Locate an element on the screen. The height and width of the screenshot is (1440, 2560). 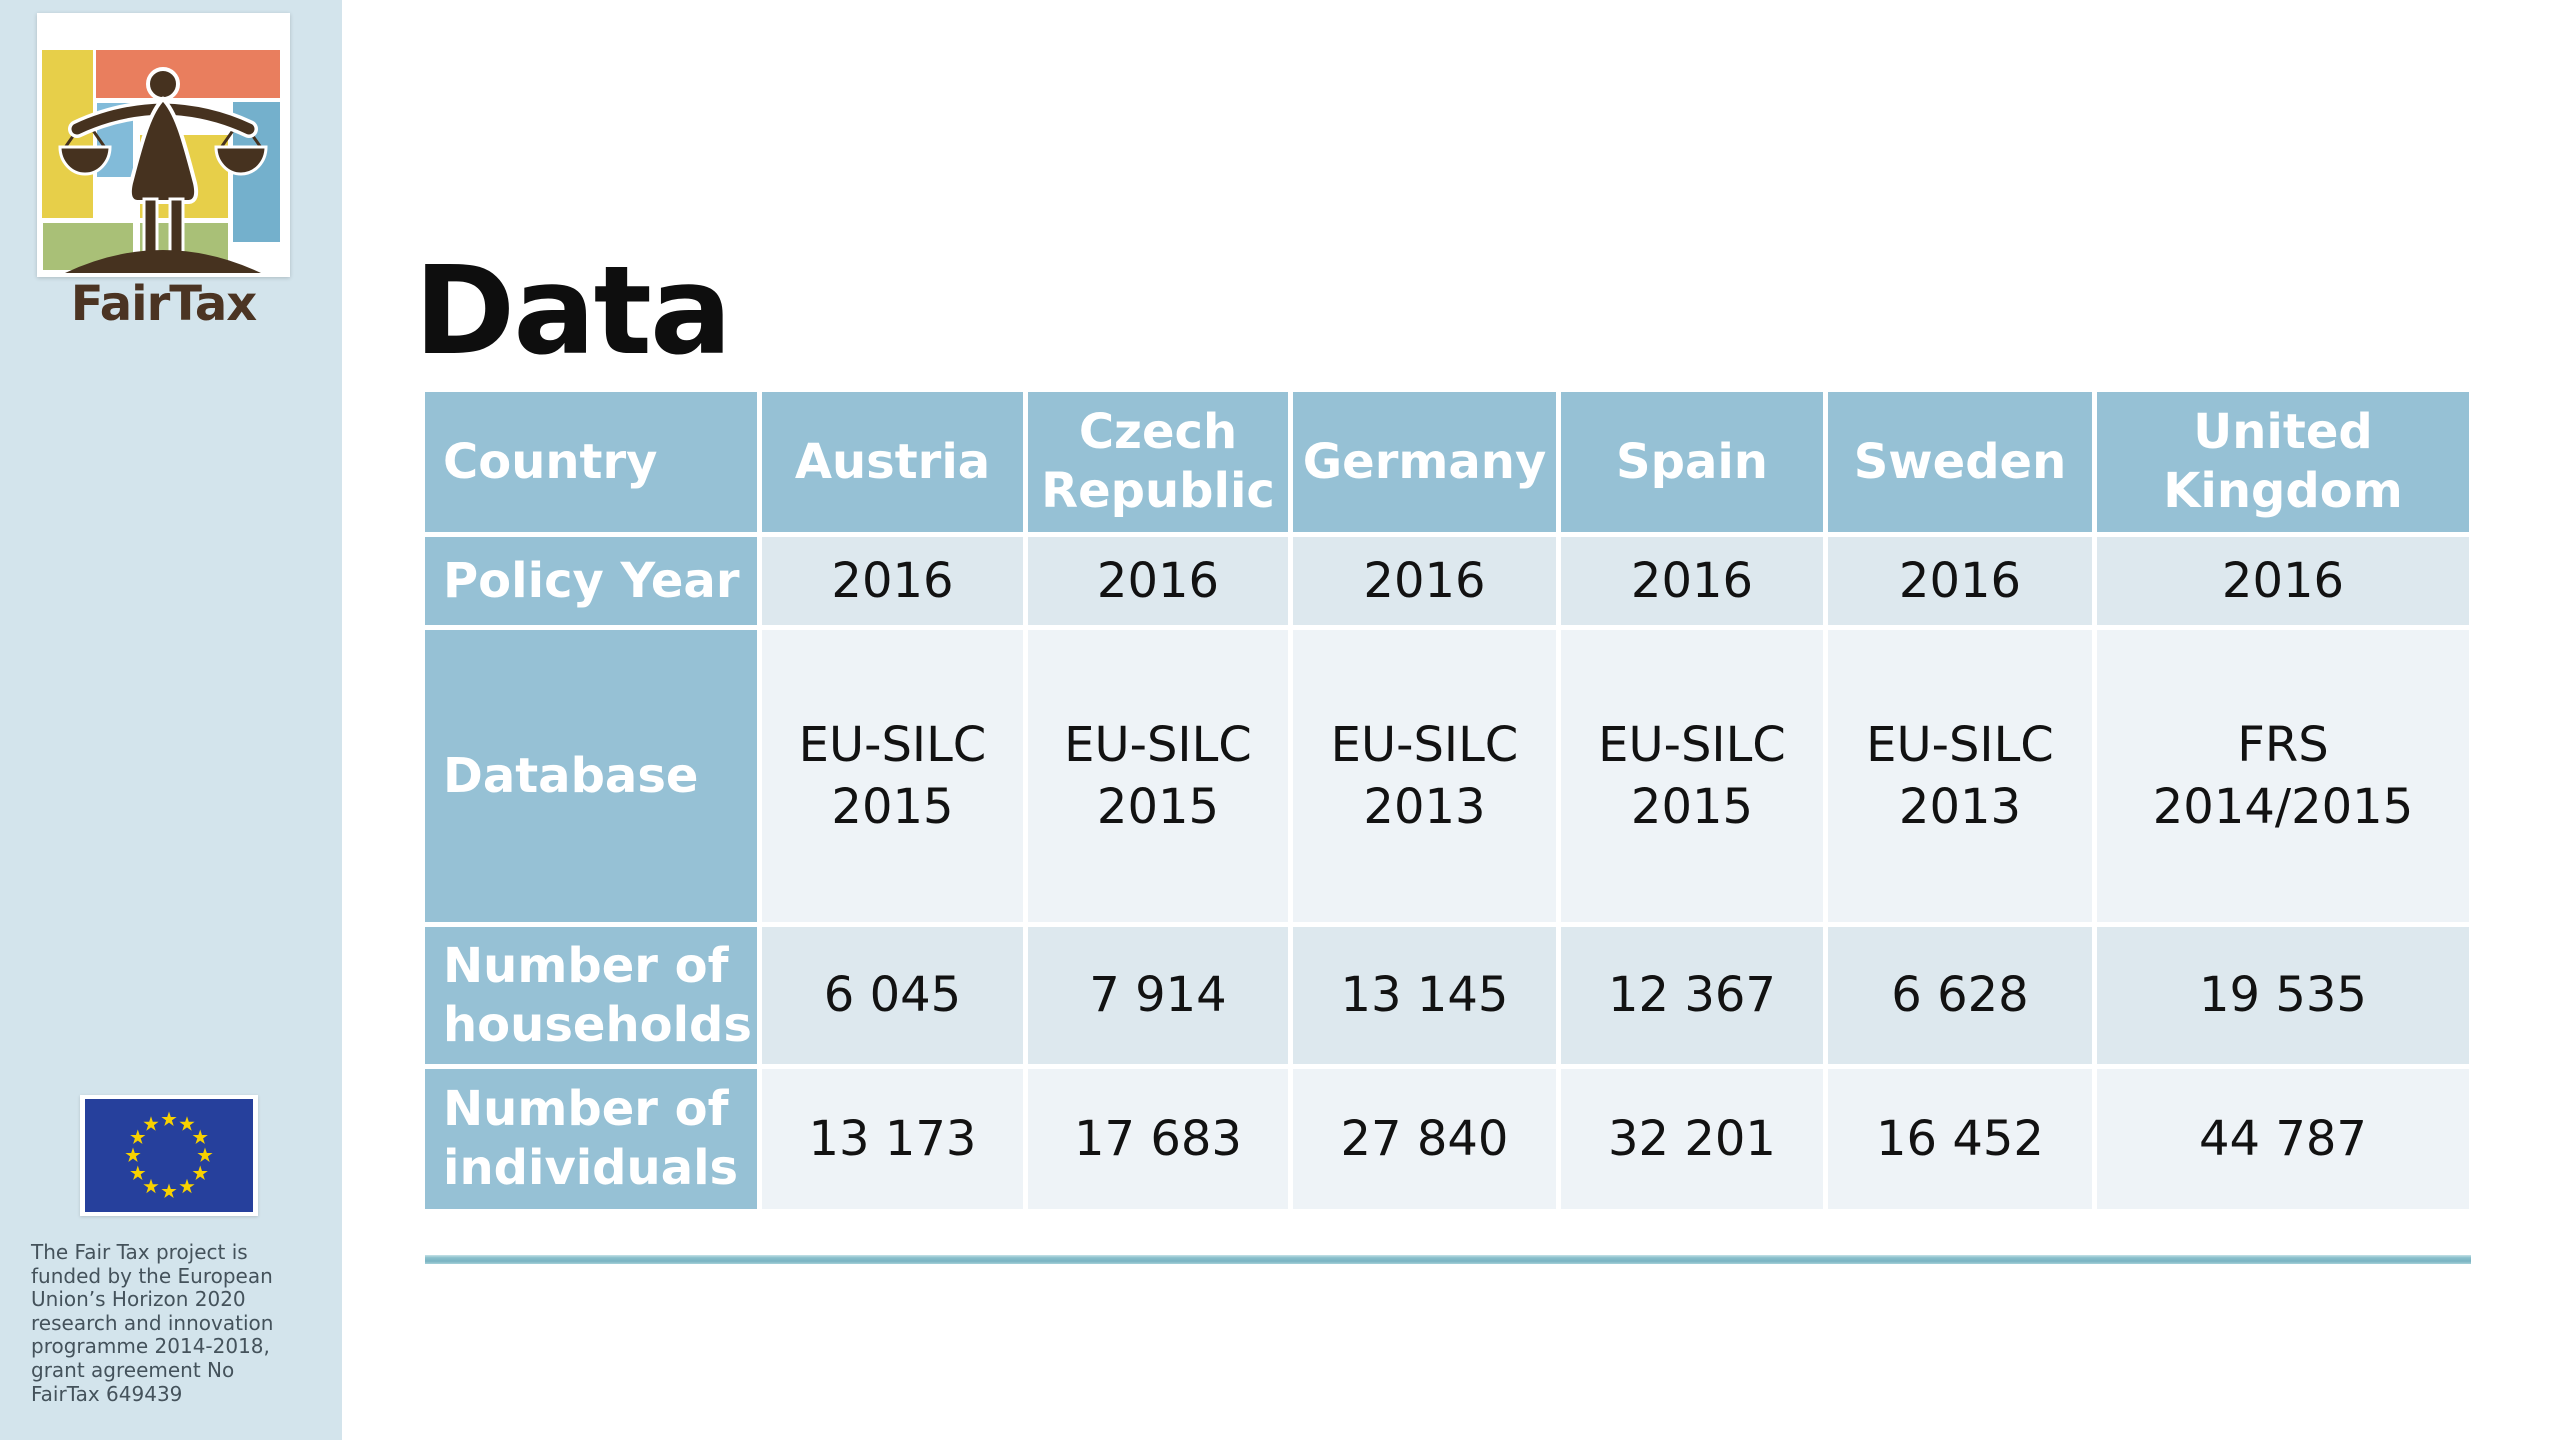
divider-line is located at coordinates (1448, 1259).